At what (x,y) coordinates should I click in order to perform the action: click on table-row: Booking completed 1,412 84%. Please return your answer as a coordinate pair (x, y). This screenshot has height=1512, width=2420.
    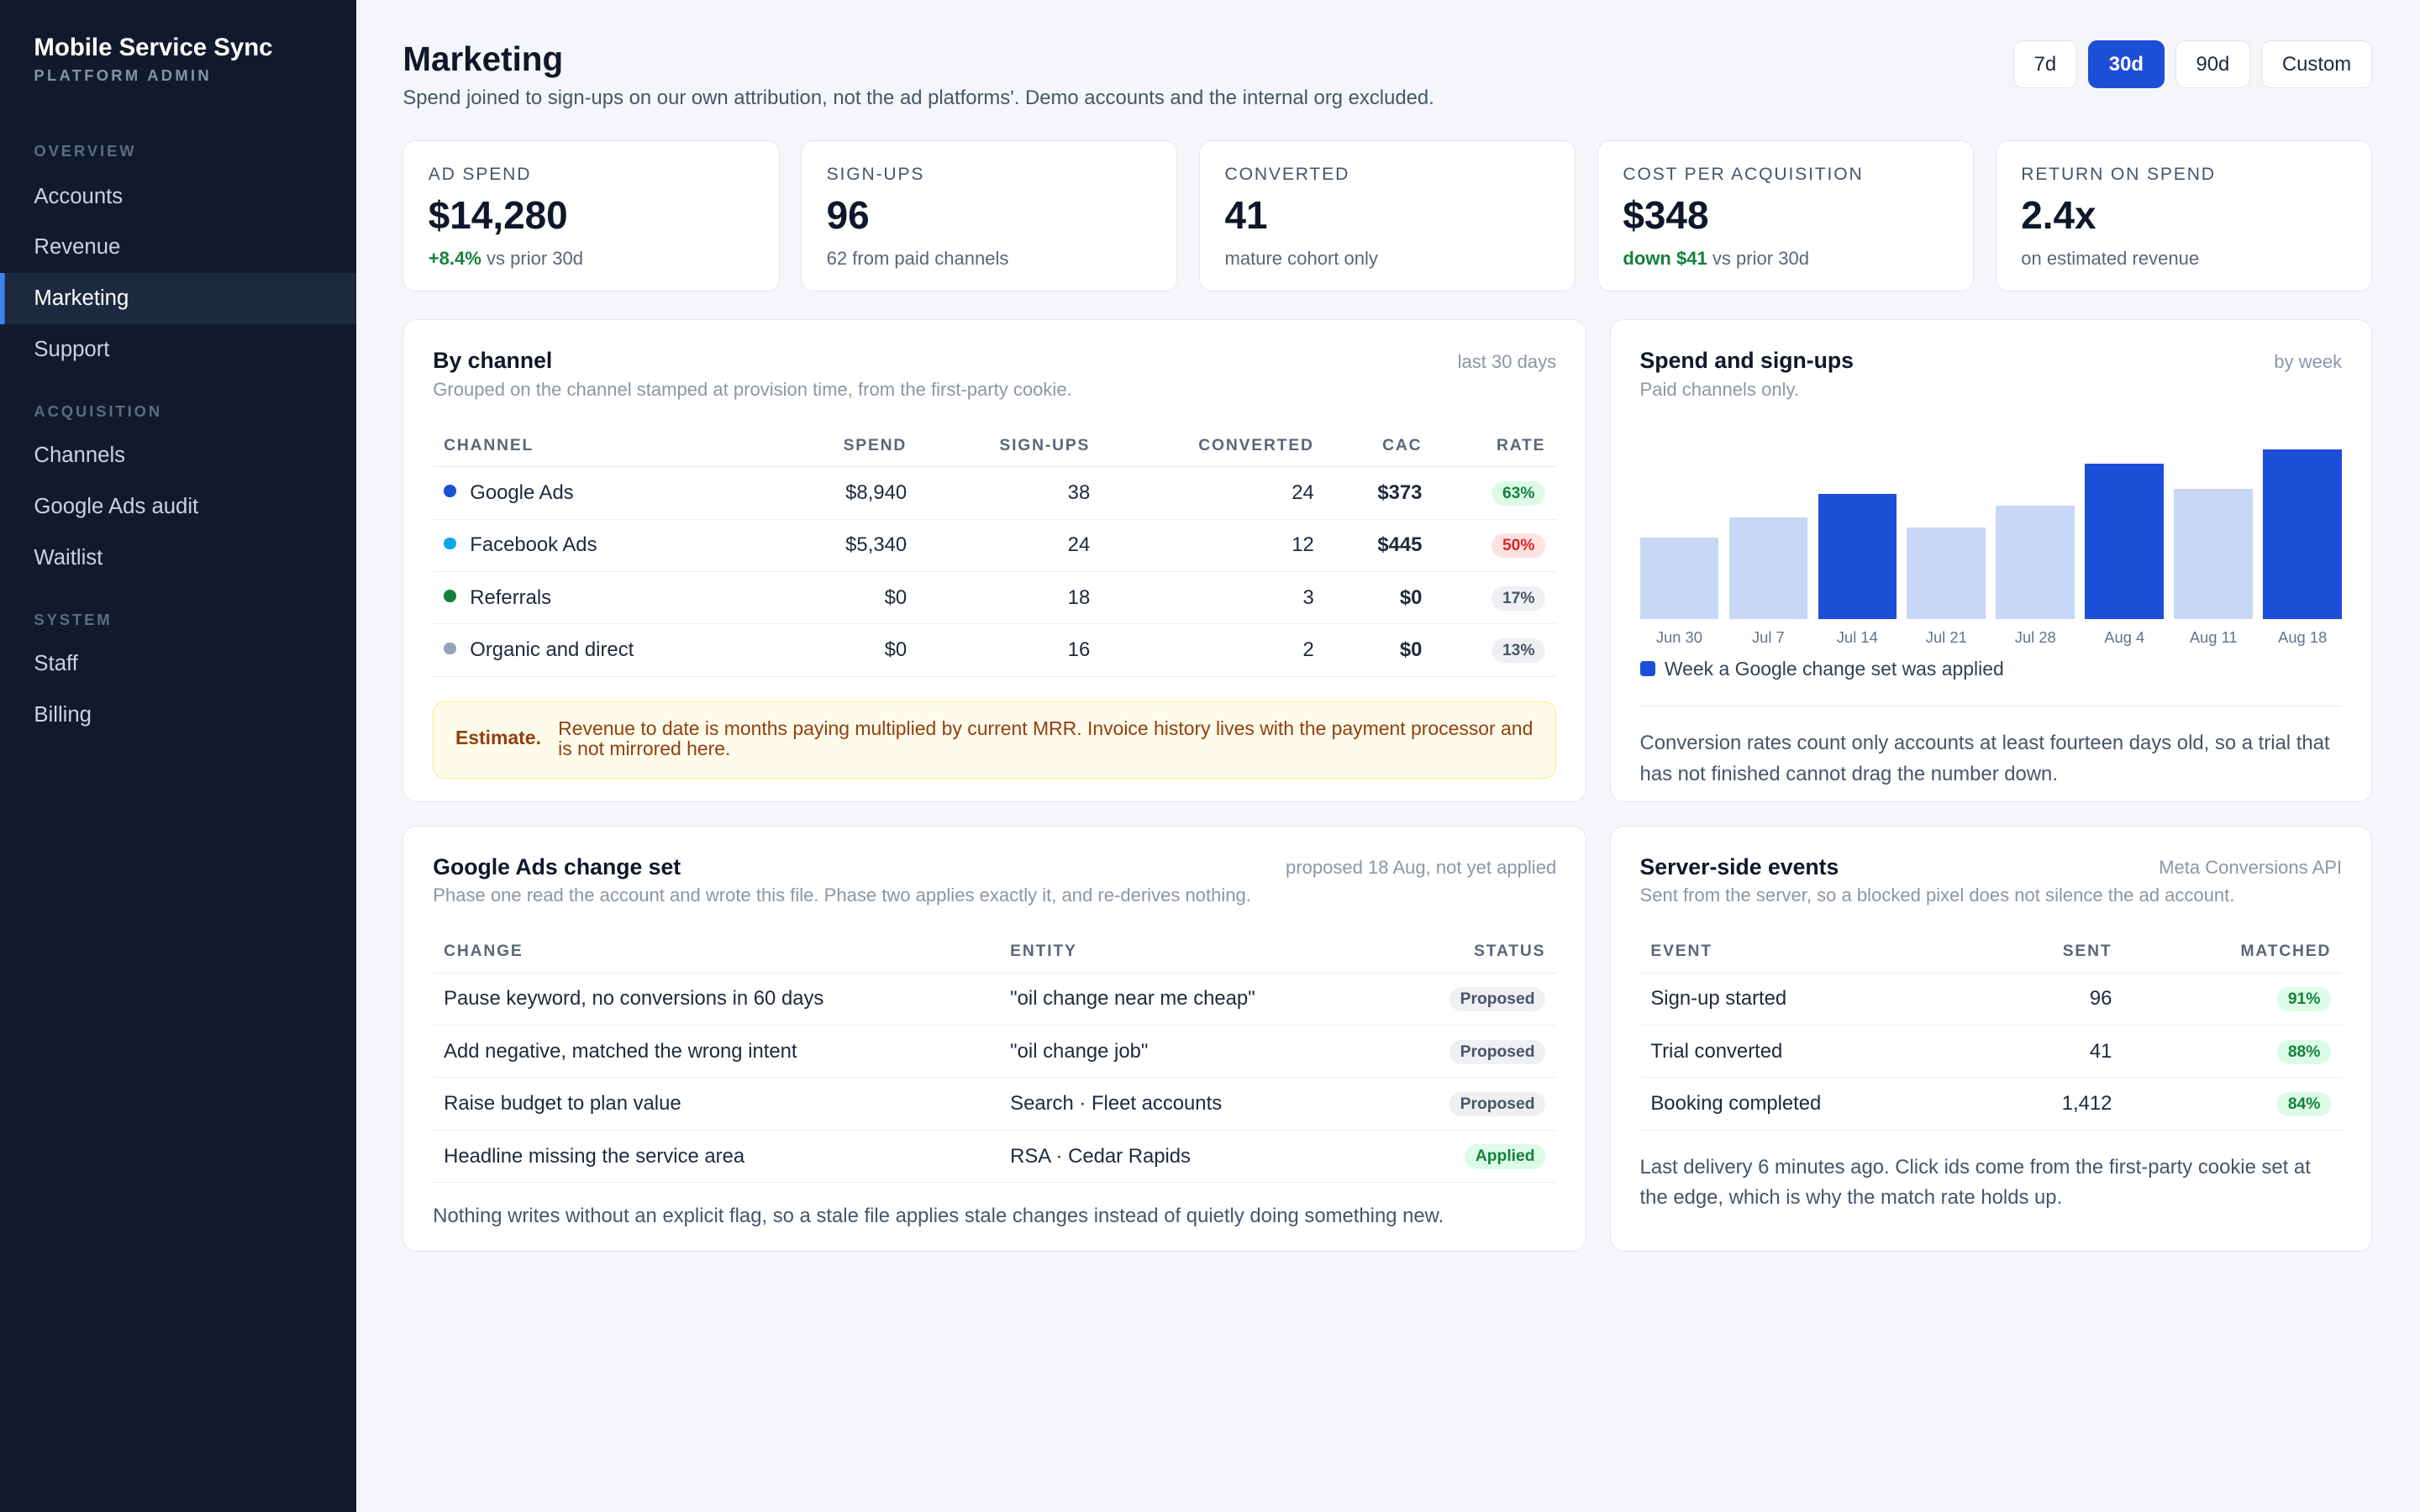
    Looking at the image, I should click on (1991, 1104).